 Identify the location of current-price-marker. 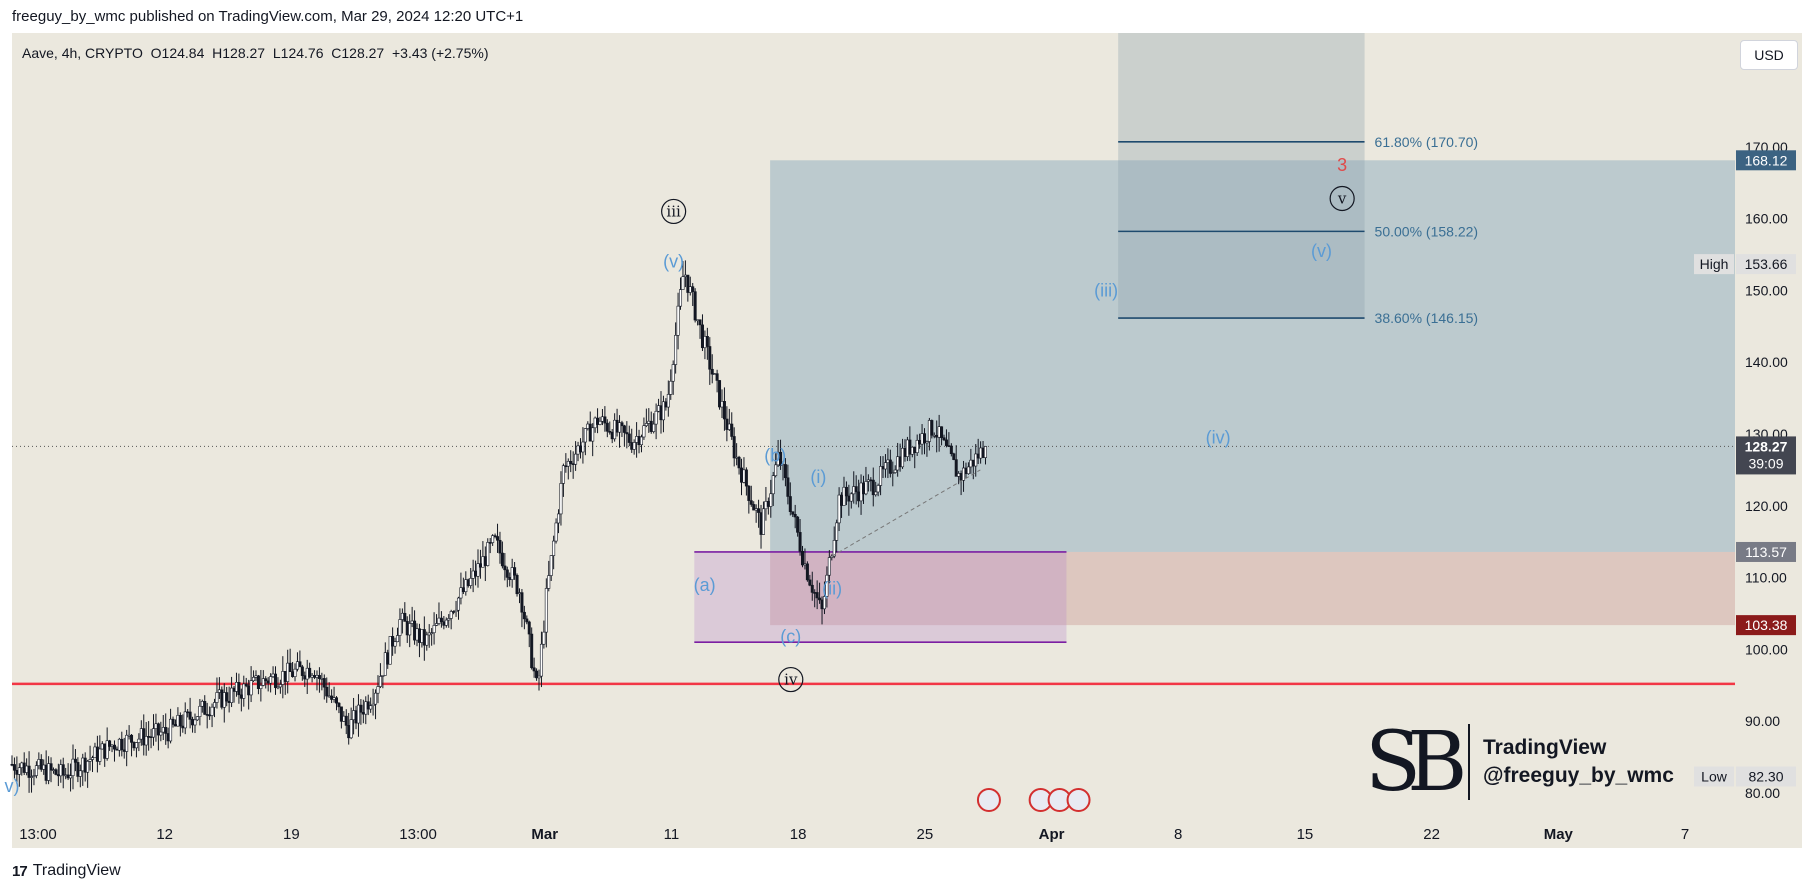
(1766, 455).